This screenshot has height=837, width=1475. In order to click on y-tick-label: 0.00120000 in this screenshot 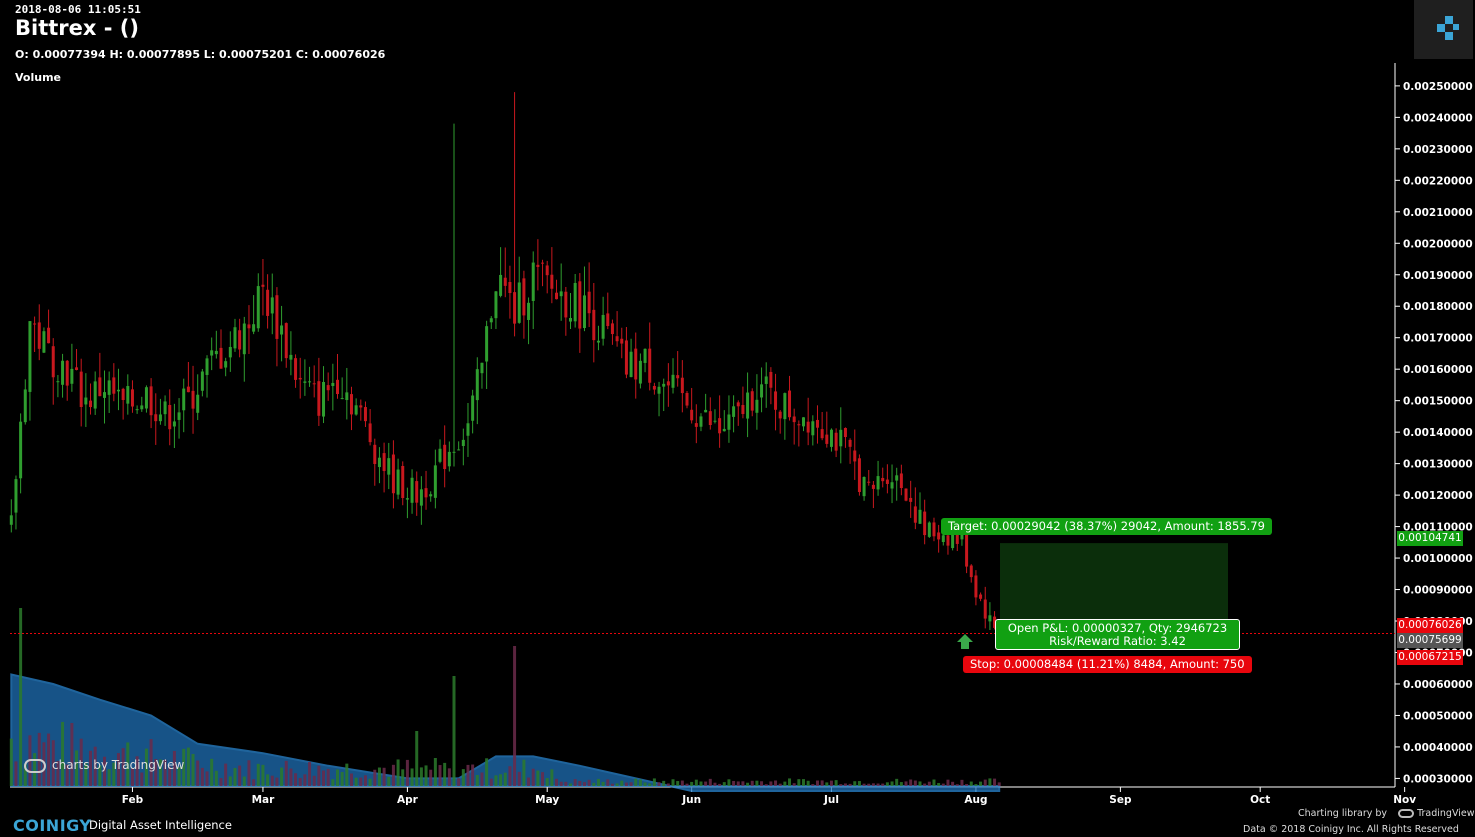, I will do `click(1438, 496)`.